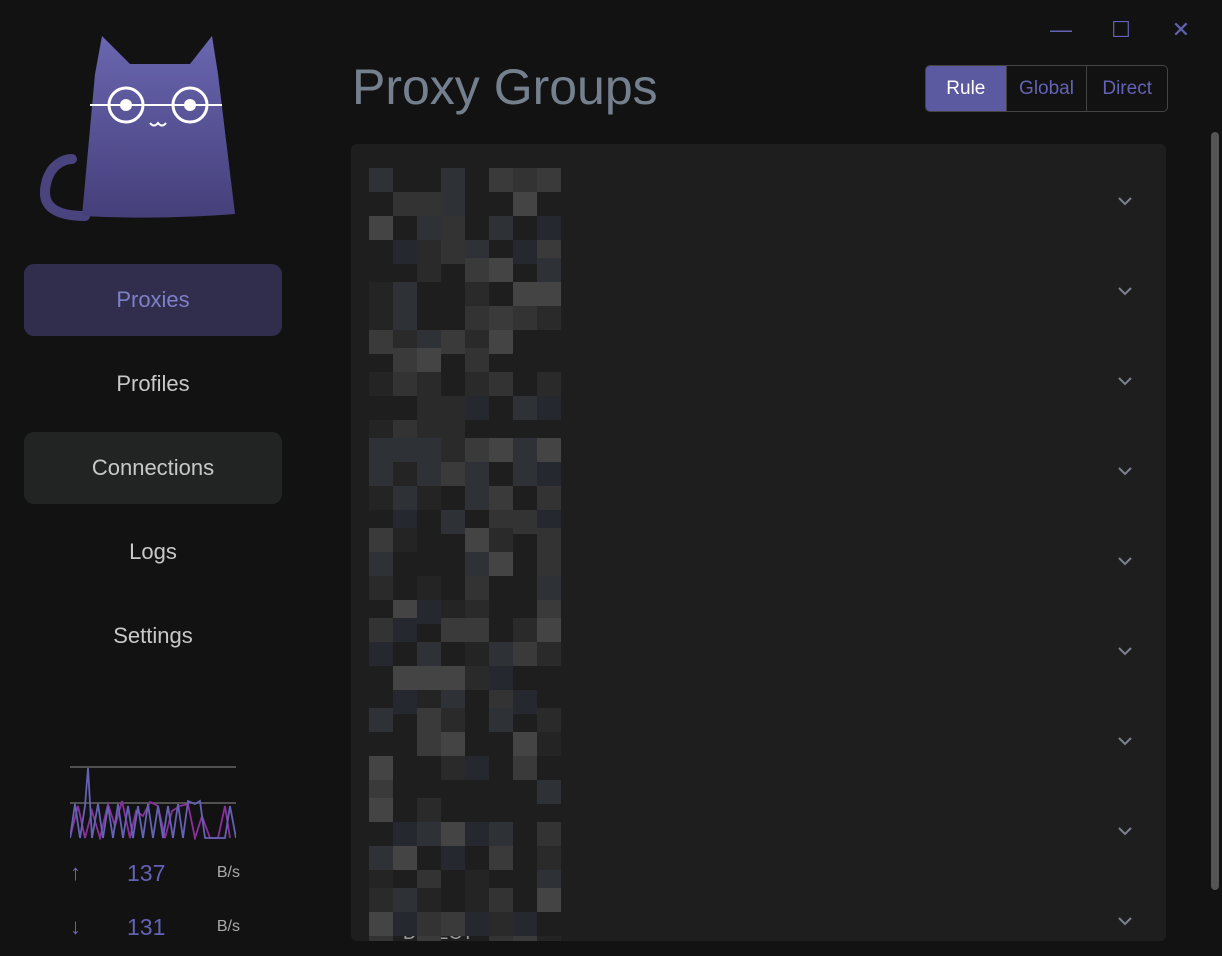 Image resolution: width=1222 pixels, height=956 pixels. I want to click on nav-profiles: Profiles, so click(153, 383).